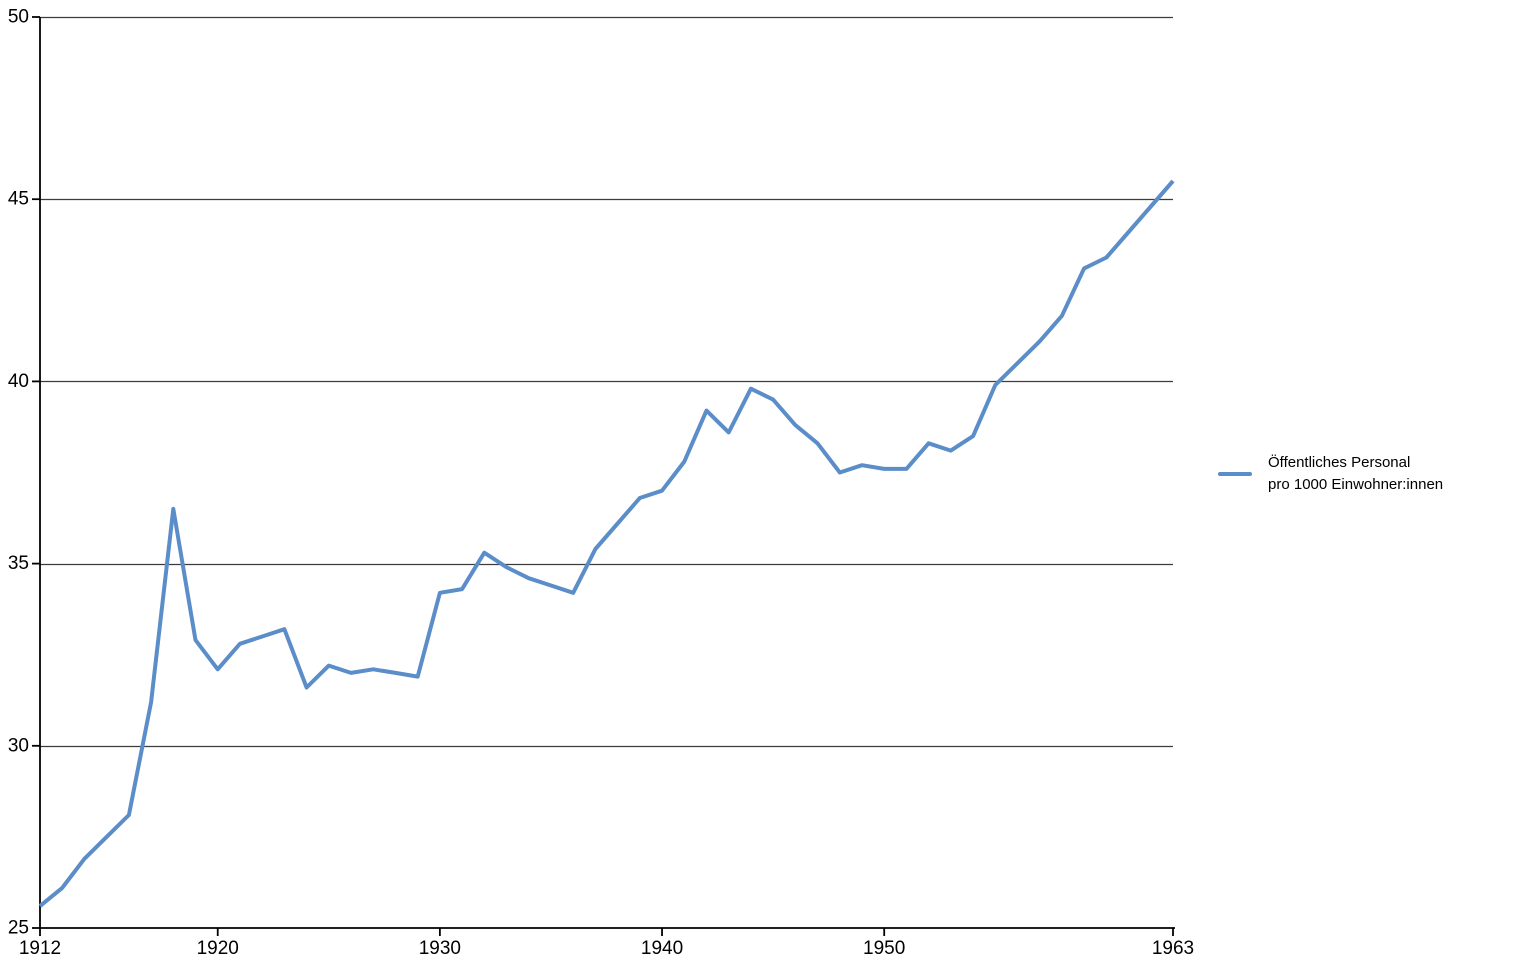  I want to click on y-tick-label: 40, so click(18, 381).